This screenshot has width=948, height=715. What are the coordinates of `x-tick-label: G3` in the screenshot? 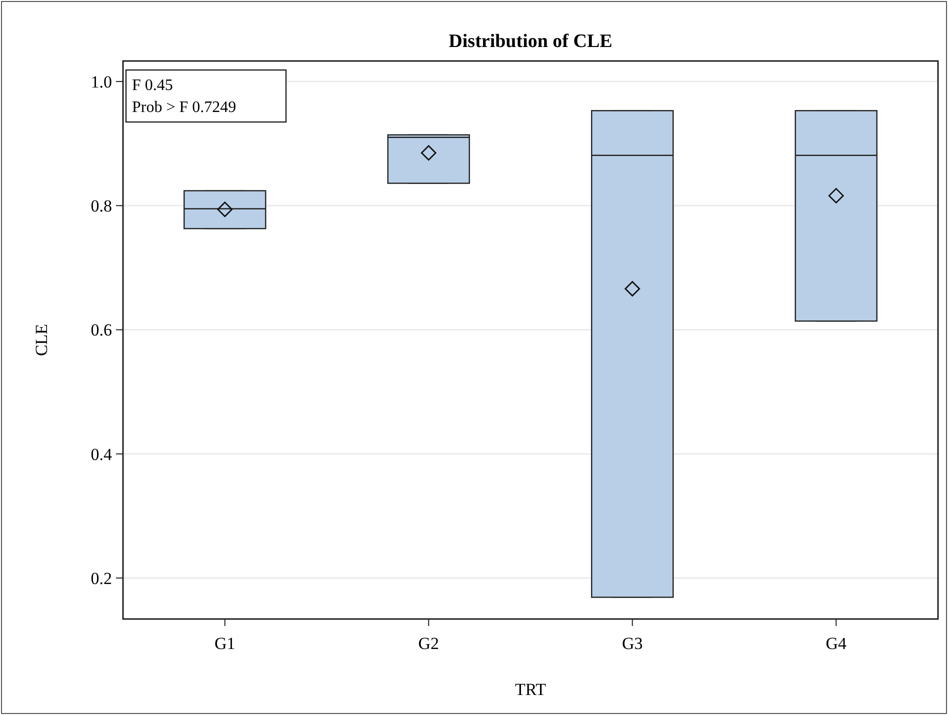 It's located at (632, 643).